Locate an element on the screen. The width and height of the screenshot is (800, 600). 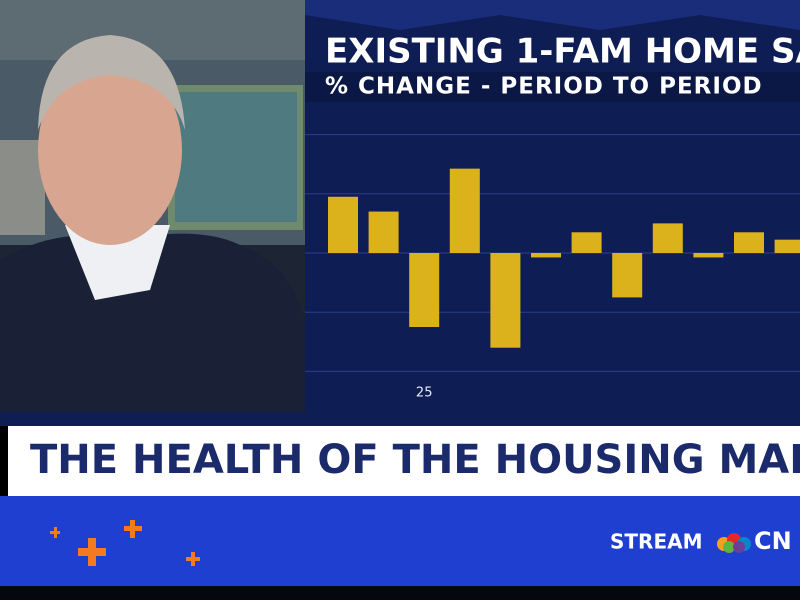
bottom-strip is located at coordinates (400, 593).